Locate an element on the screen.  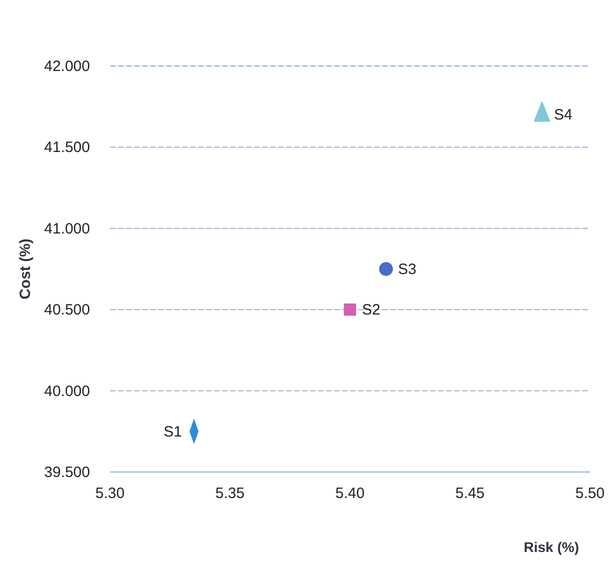
y-tick-label: 42.000 is located at coordinates (67, 66).